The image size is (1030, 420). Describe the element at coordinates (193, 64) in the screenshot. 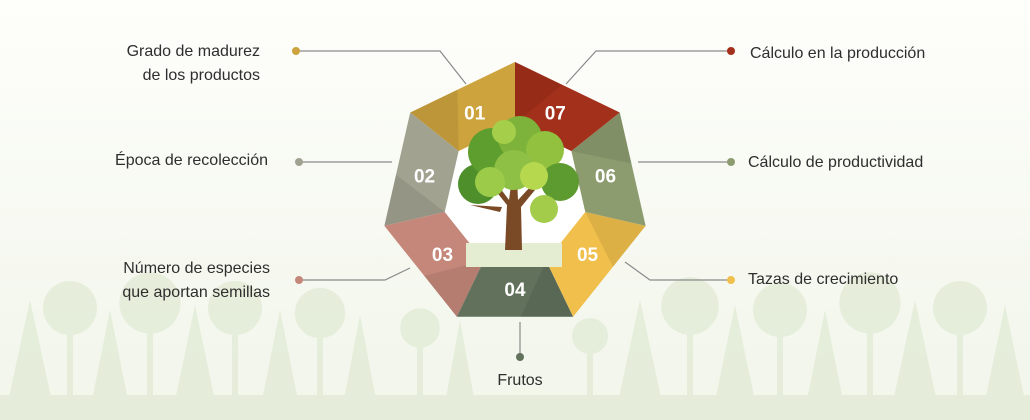

I see `label-segment-01: Grado de madurez de los productos` at that location.